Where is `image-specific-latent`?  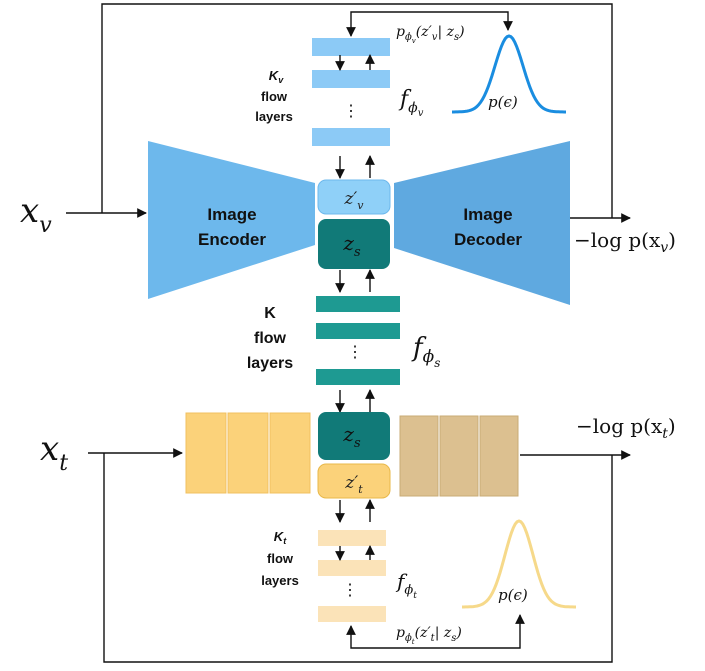 image-specific-latent is located at coordinates (354, 197).